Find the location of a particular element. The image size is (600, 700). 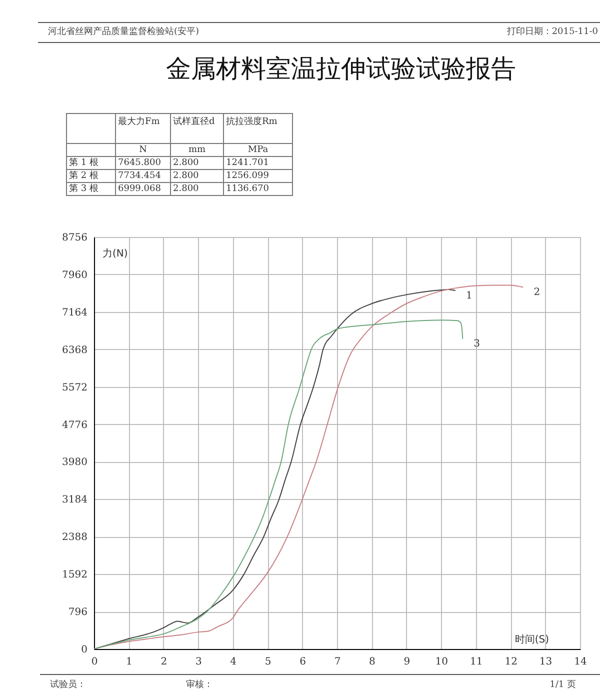

x-tick-label: 6 is located at coordinates (303, 662).